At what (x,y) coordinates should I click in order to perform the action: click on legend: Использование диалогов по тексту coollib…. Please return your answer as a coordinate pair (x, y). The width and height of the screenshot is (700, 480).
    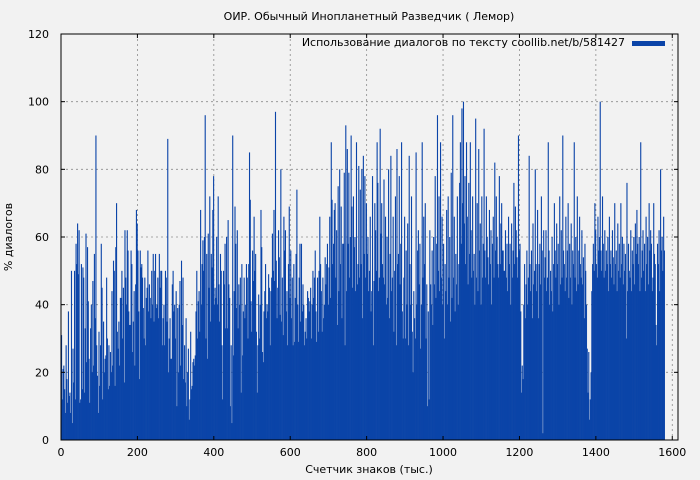
    Looking at the image, I should click on (483, 42).